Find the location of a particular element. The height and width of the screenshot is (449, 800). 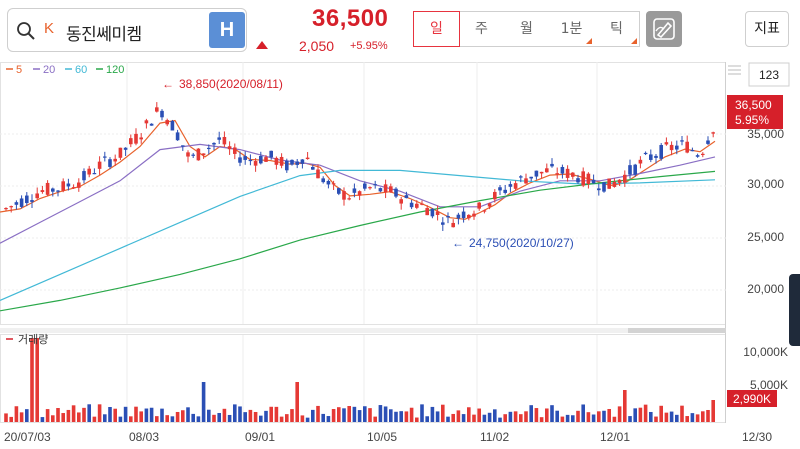

side-panel-handle is located at coordinates (794, 310).